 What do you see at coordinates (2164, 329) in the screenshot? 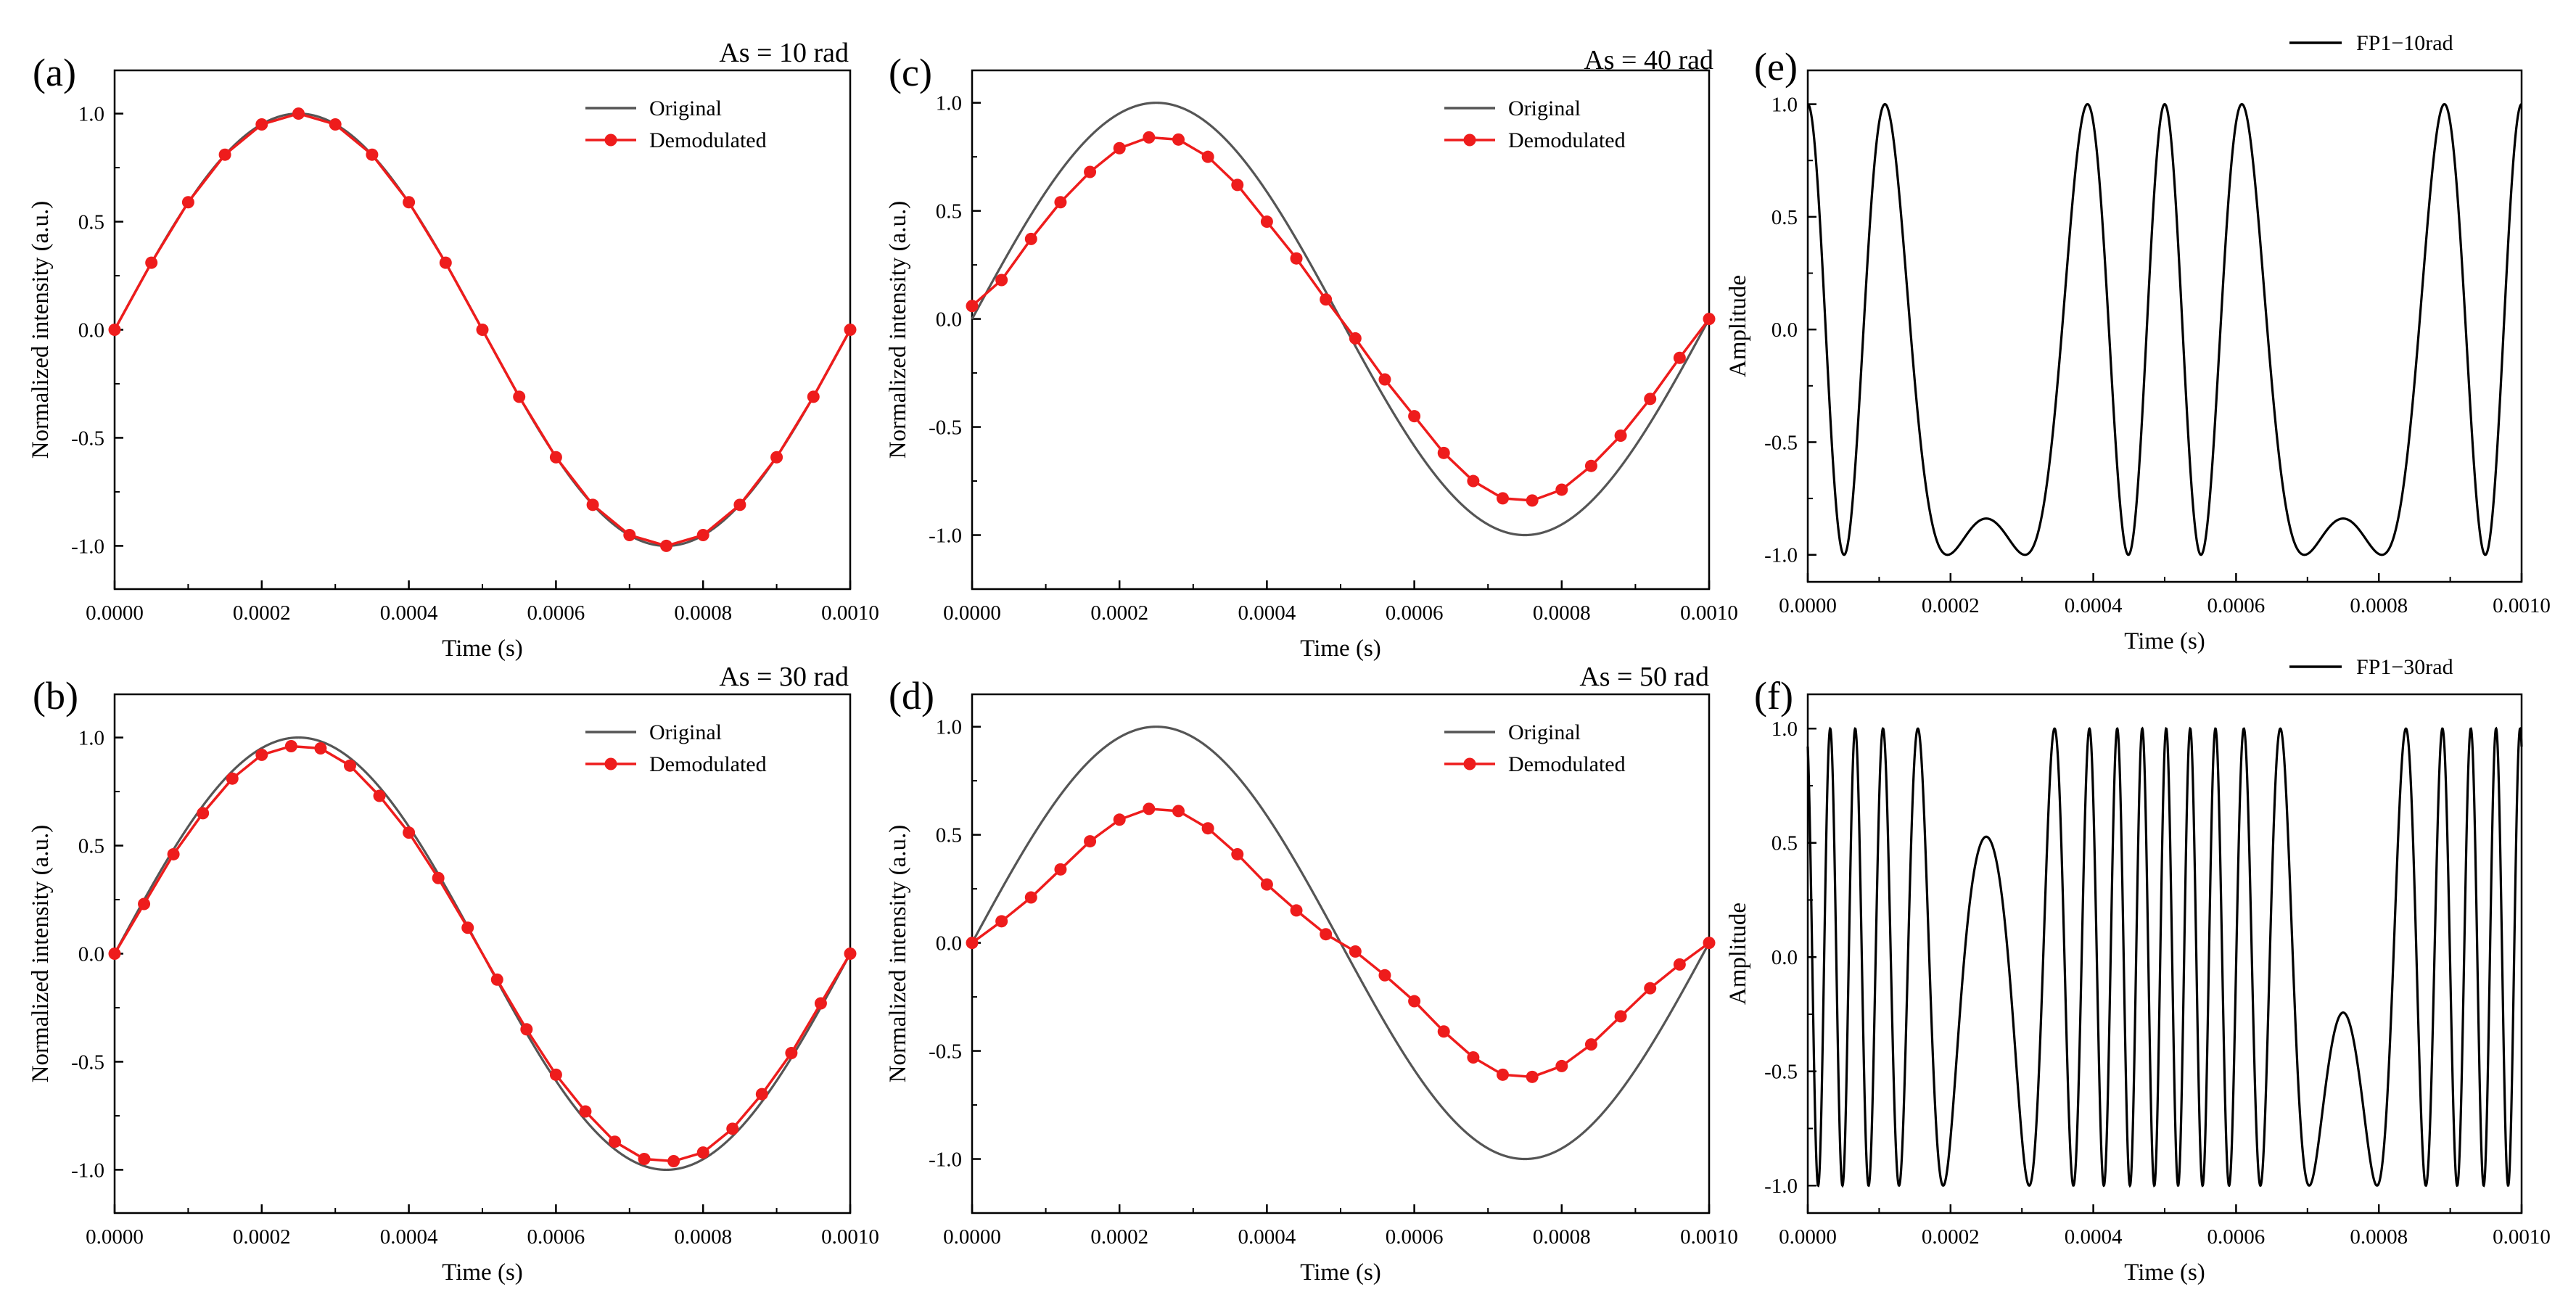
I see `series-line-fp1-10rad` at bounding box center [2164, 329].